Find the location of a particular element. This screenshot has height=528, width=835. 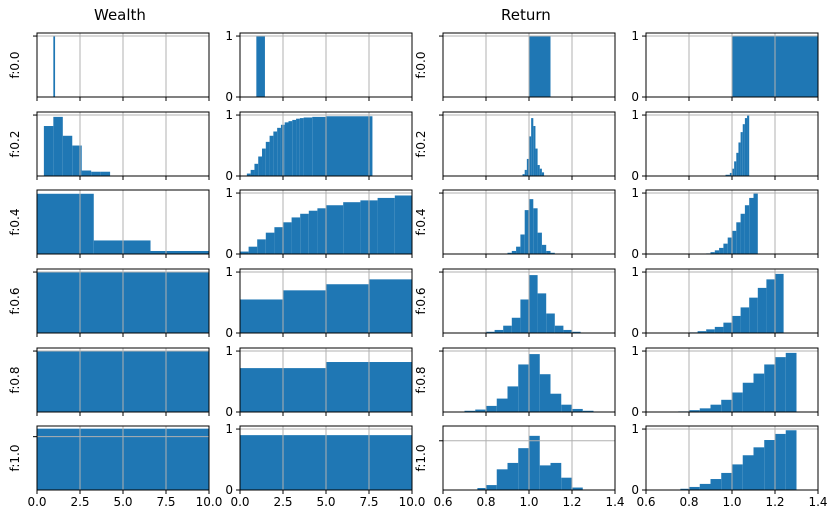

x-tick-label: 10.0 is located at coordinates (209, 502).